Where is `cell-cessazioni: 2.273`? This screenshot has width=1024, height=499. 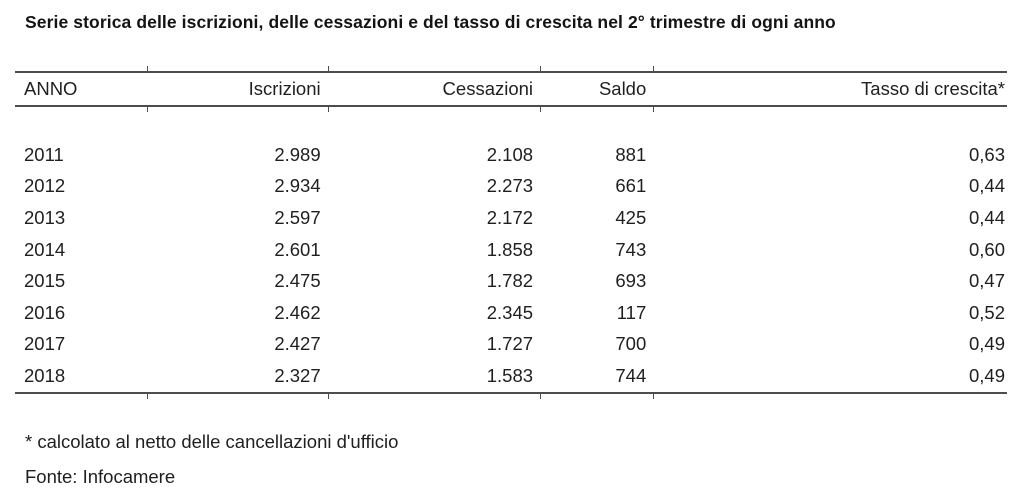
cell-cessazioni: 2.273 is located at coordinates (510, 186).